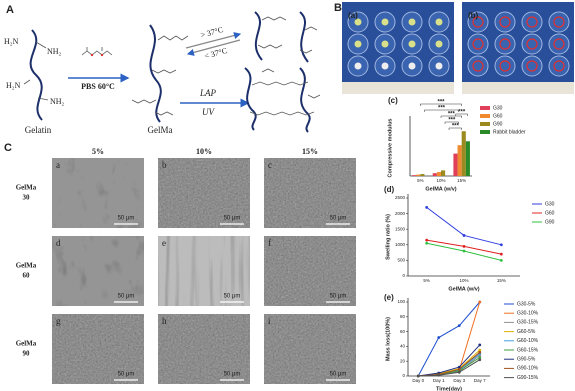 The image size is (575, 391). Describe the element at coordinates (287, 35) in the screenshot. I see `gel-groups` at that location.